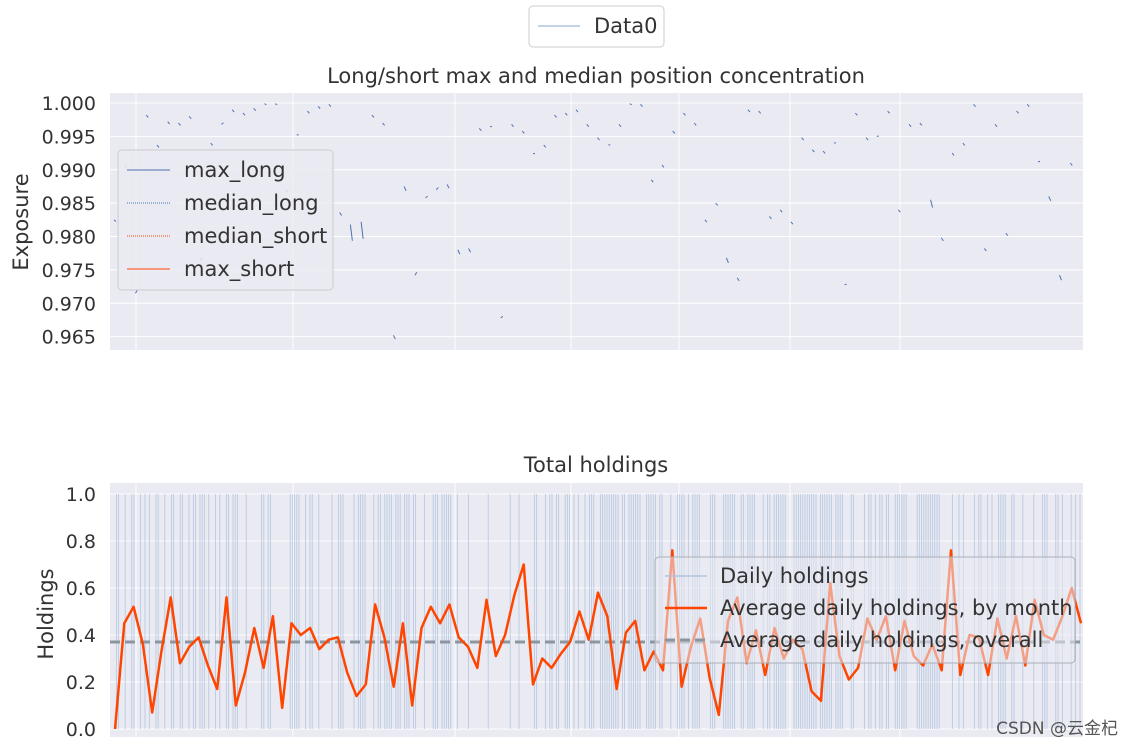  What do you see at coordinates (1057, 729) in the screenshot?
I see `watermark: CSDN @云金杞` at bounding box center [1057, 729].